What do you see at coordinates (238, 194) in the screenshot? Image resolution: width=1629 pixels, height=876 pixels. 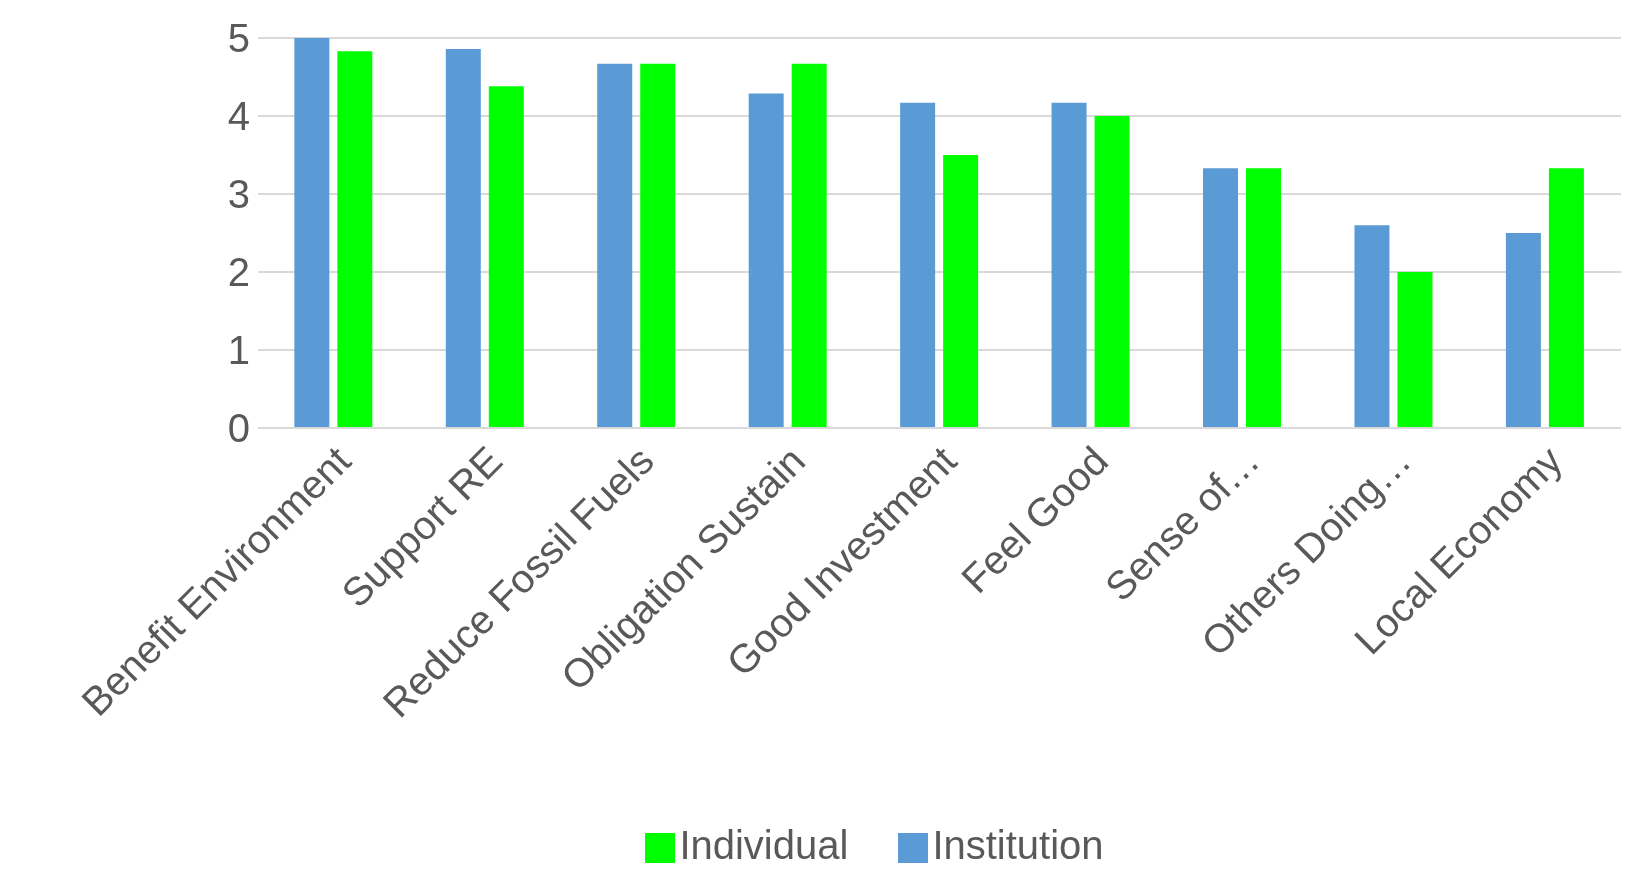 I see `y-tick-label: 3` at bounding box center [238, 194].